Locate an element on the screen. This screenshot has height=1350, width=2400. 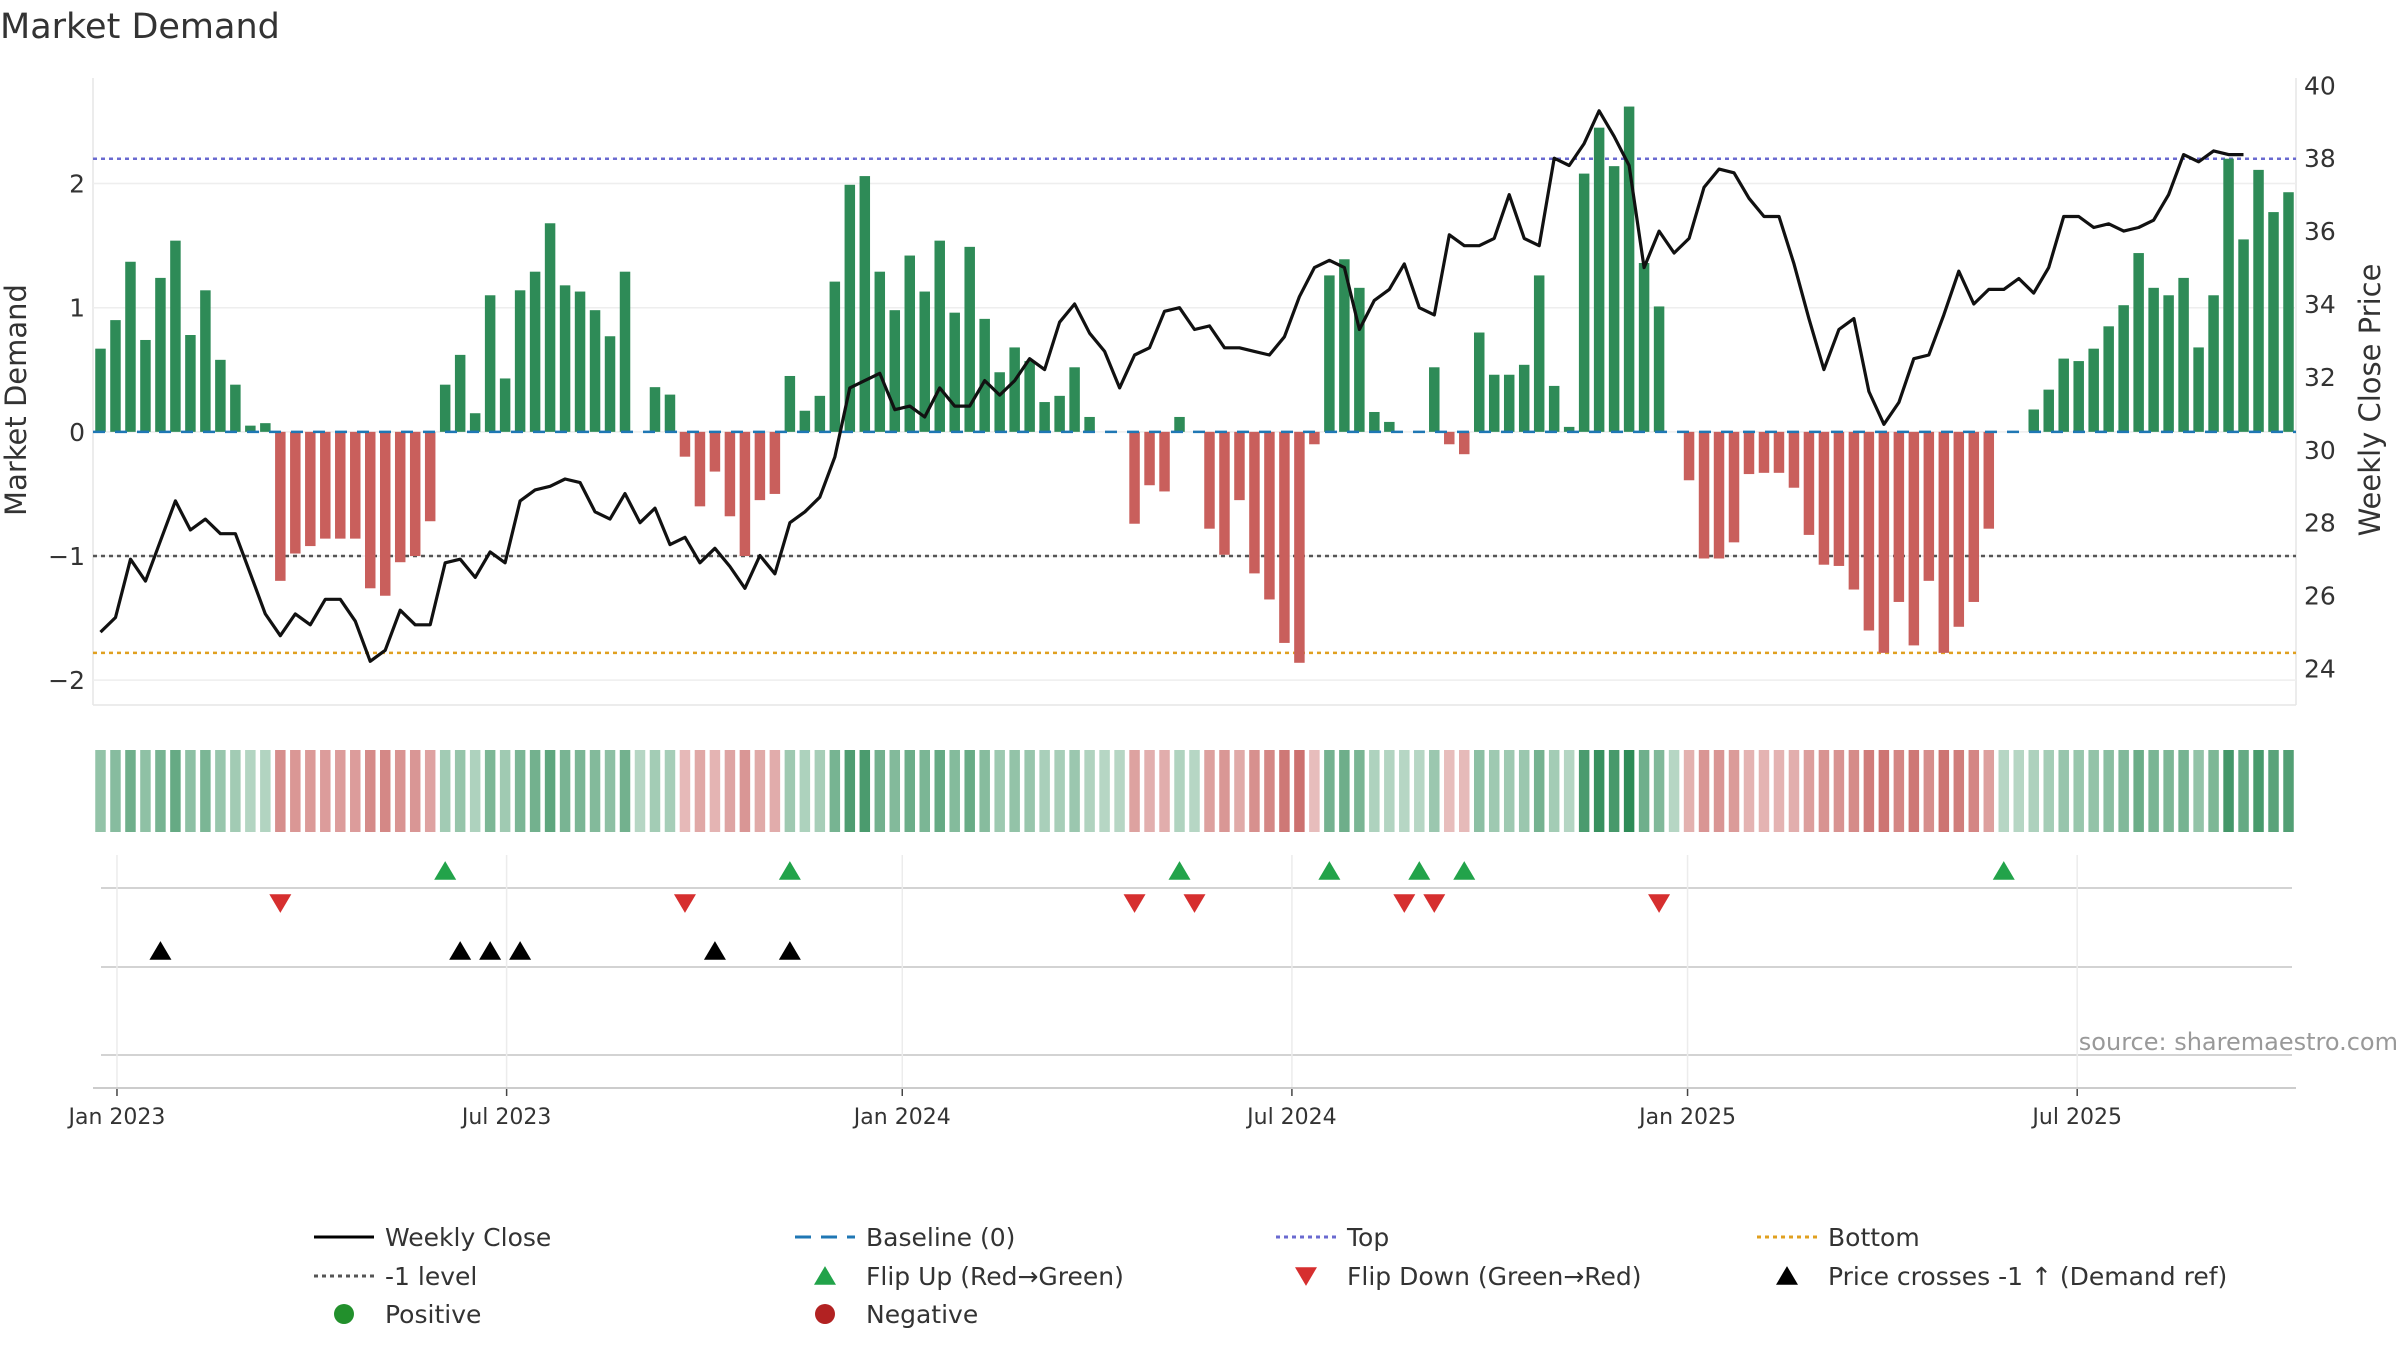
x-tick-label: Jan 2025 is located at coordinates (1686, 1117).